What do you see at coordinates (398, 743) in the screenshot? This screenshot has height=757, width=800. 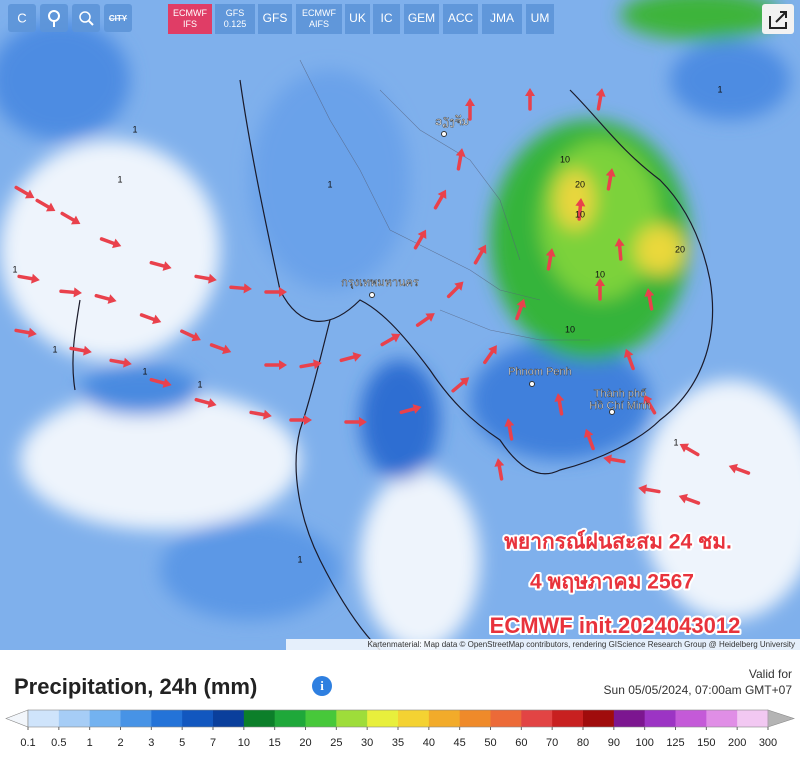 I see `scale-tick-label: 35` at bounding box center [398, 743].